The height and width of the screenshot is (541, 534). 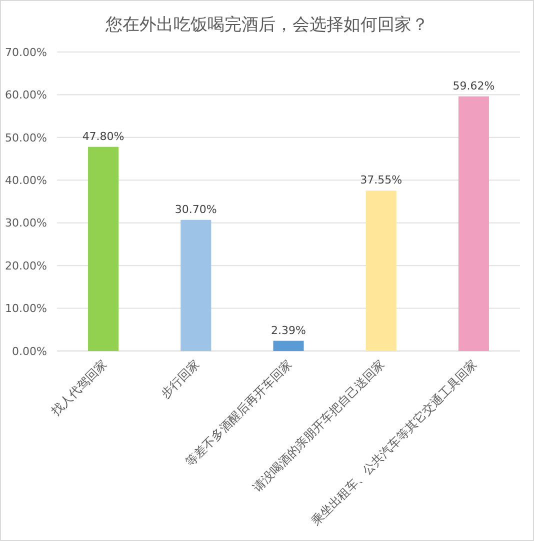 I want to click on data-label: 47.80%, so click(x=103, y=136).